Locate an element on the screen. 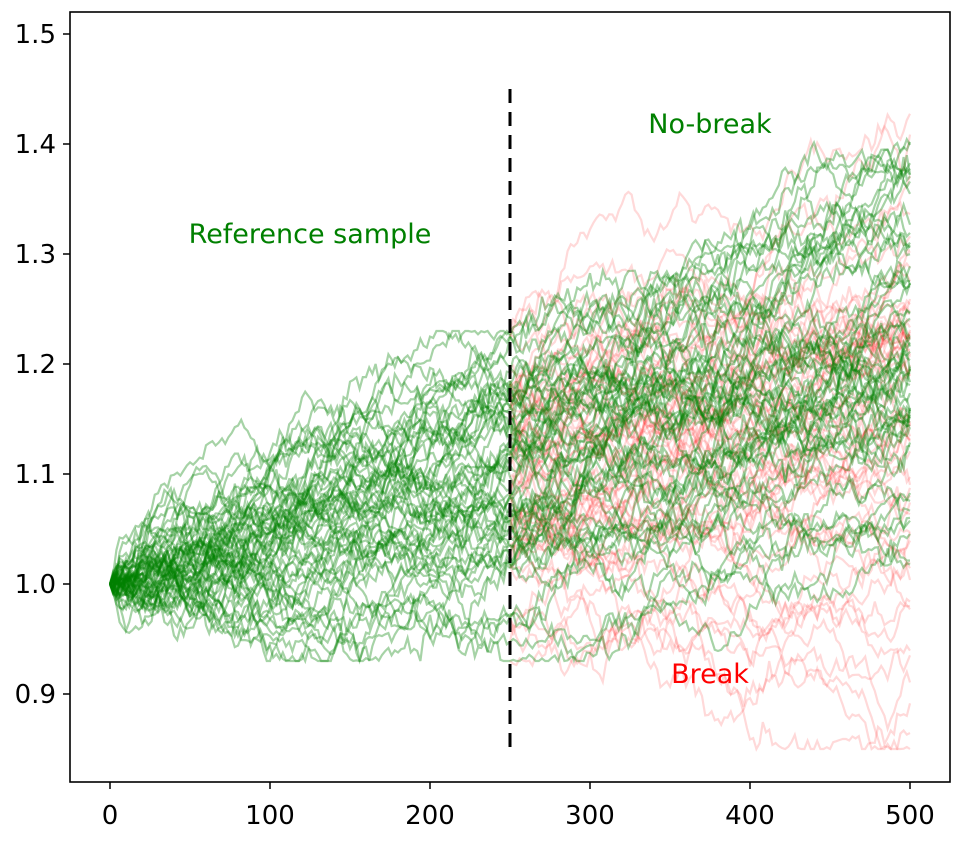  x-tick-label: 200 is located at coordinates (430, 816).